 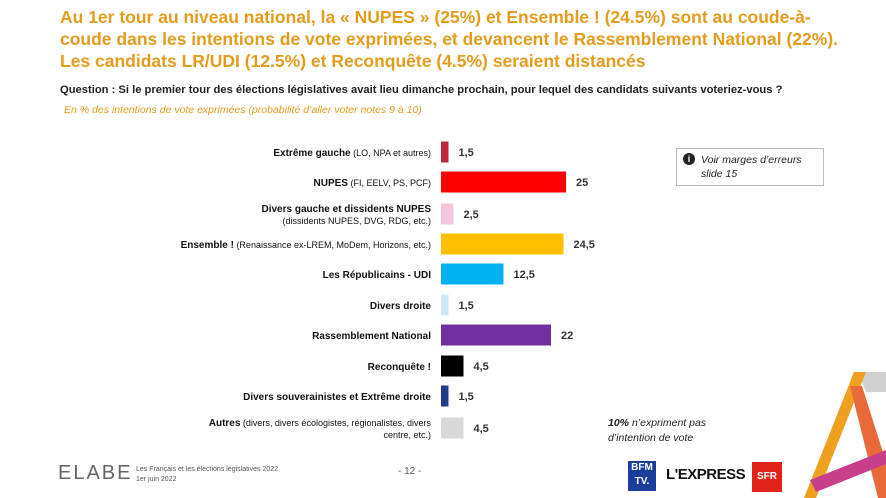 What do you see at coordinates (845, 435) in the screenshot?
I see `decorative-triangle-icon` at bounding box center [845, 435].